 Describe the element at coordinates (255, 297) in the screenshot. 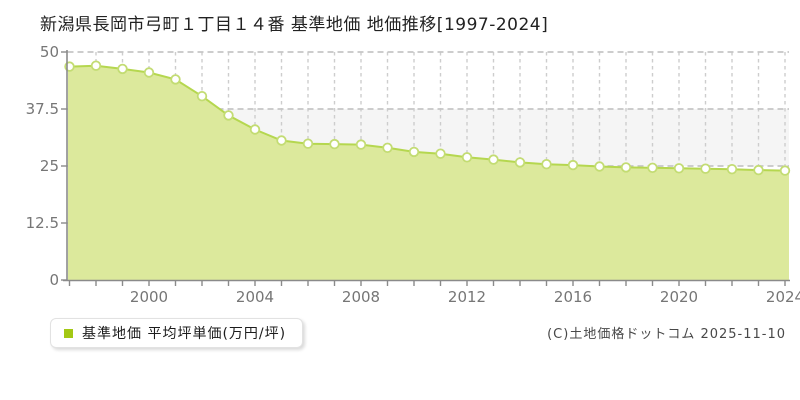

I see `x-axis-label: 2004` at that location.